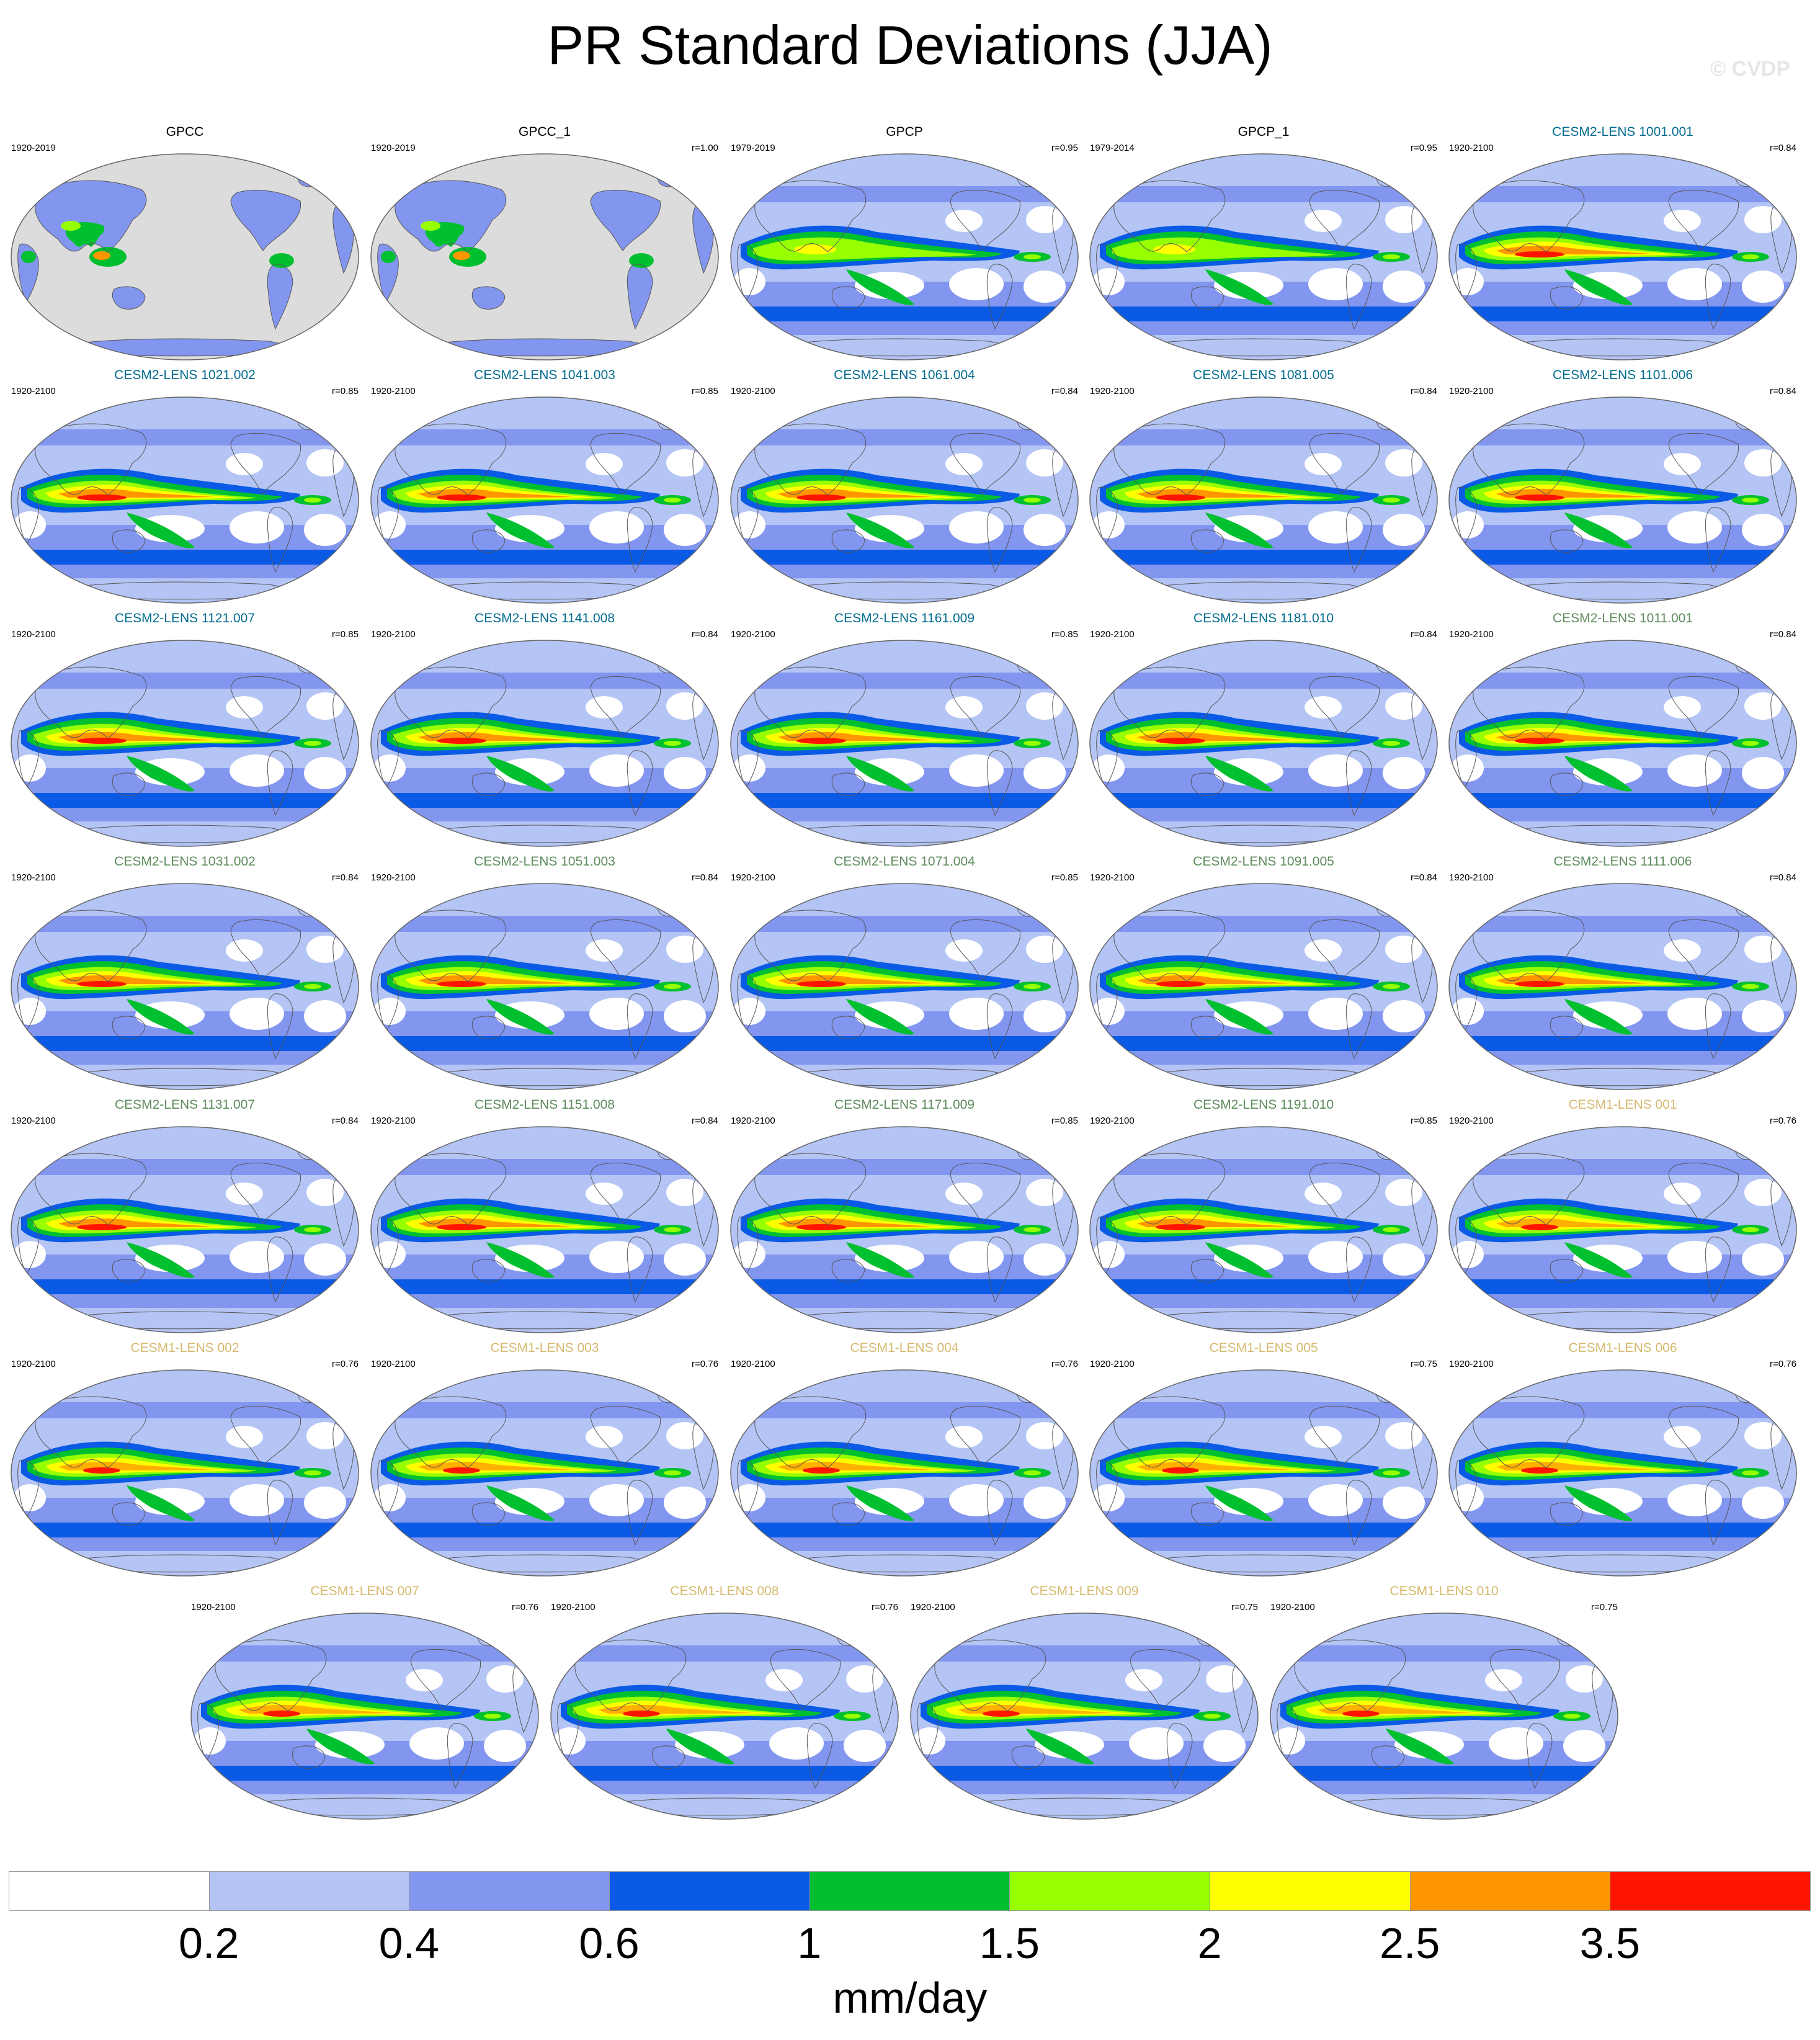 The height and width of the screenshot is (2040, 1820). I want to click on map-panel: CESM2-LENS 1051.003 1920-2100 r=0.84, so click(544, 973).